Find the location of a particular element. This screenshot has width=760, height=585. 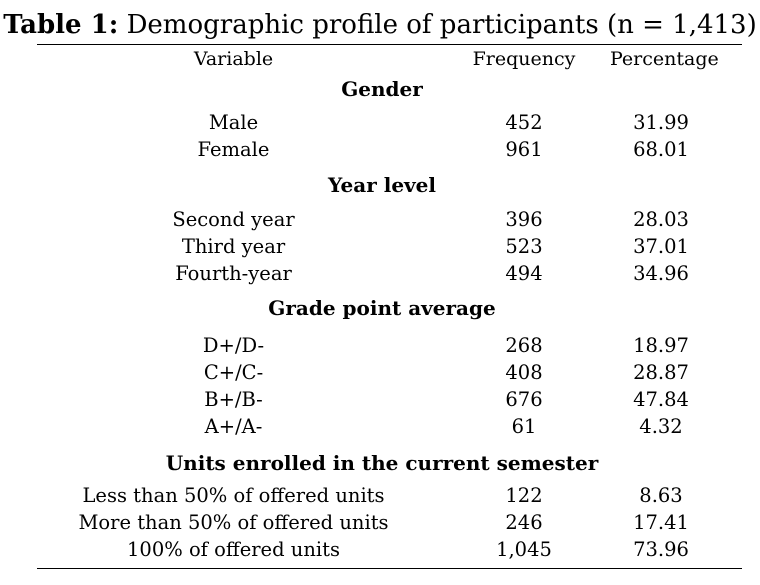

row-percentage: 28.03 is located at coordinates (661, 219).